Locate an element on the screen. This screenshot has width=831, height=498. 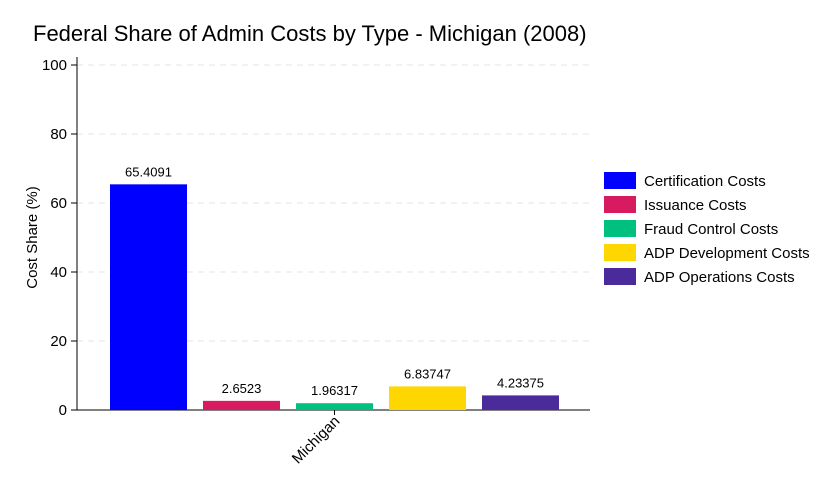
legend-entry: Fraud Control Costs is located at coordinates (711, 229).